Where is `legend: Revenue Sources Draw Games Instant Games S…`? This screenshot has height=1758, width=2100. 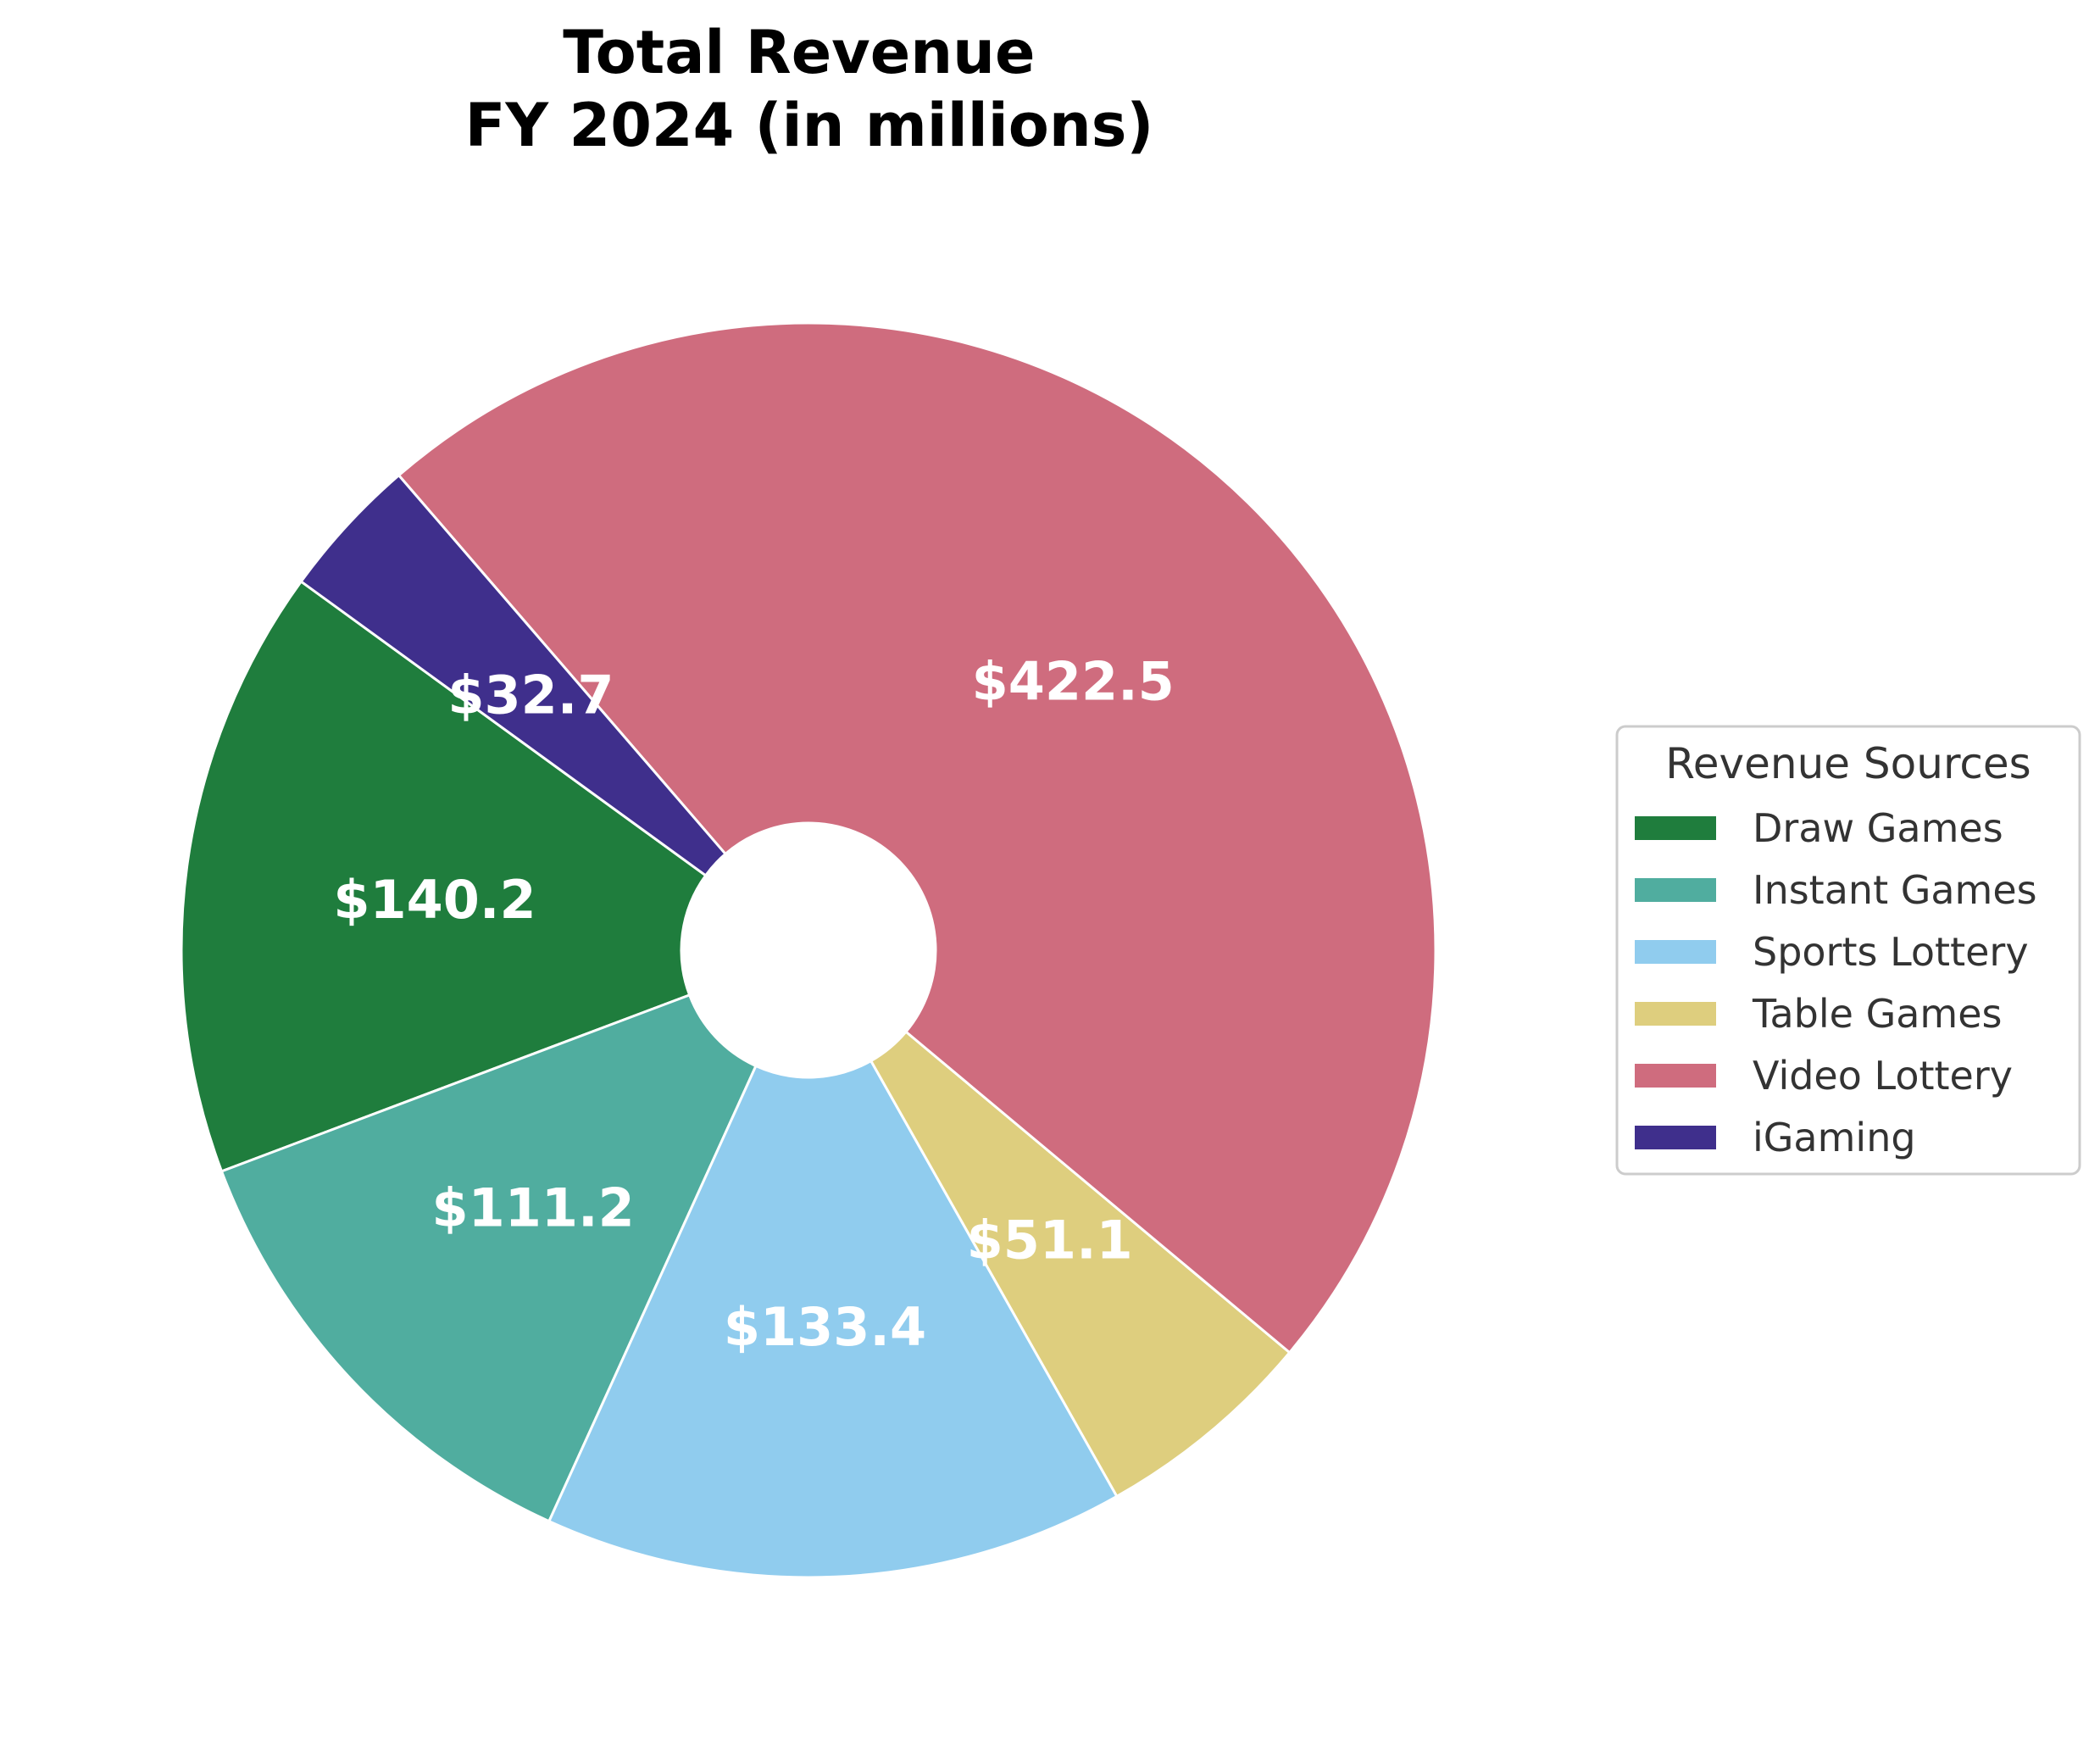 legend: Revenue Sources Draw Games Instant Games S… is located at coordinates (1848, 950).